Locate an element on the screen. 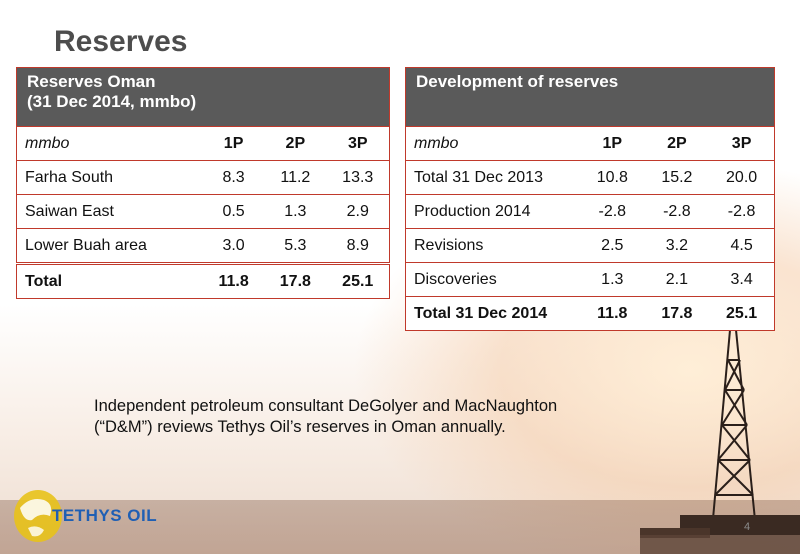  table-row: Revisions 2.5 3.2 4.5 is located at coordinates (590, 245).